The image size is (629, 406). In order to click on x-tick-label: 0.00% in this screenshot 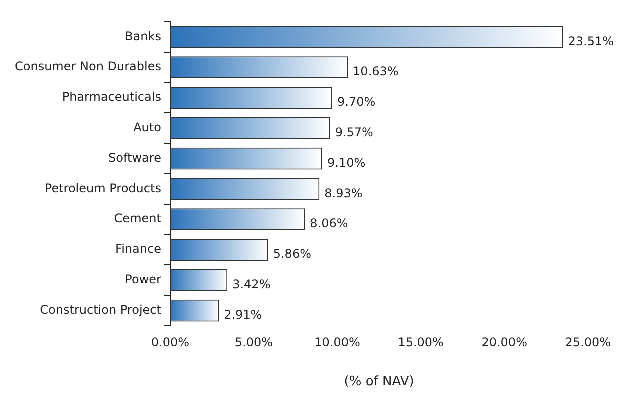, I will do `click(170, 342)`.